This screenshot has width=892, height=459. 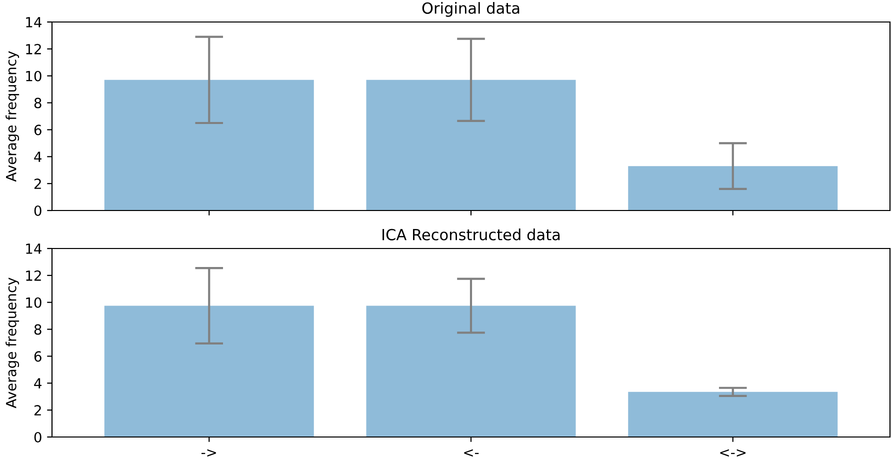 What do you see at coordinates (471, 453) in the screenshot?
I see `x-tick-label: <-` at bounding box center [471, 453].